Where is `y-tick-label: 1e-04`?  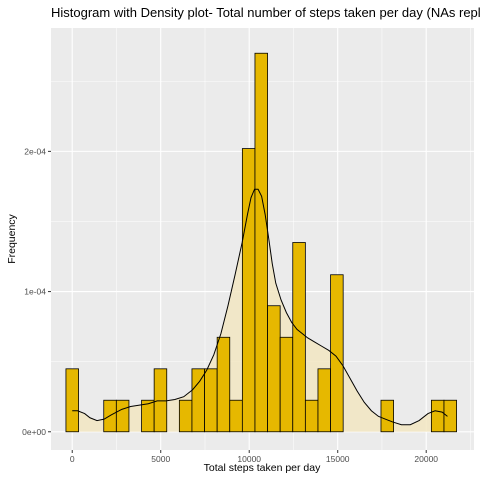 y-tick-label: 1e-04 is located at coordinates (35, 292).